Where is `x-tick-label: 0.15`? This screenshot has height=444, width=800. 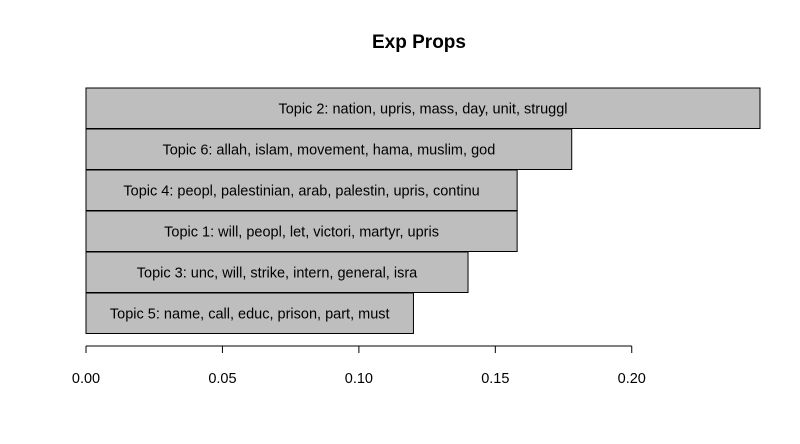
x-tick-label: 0.15 is located at coordinates (495, 379).